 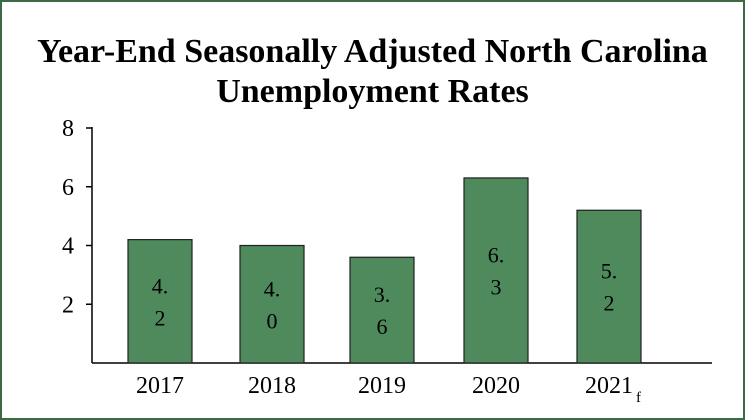 What do you see at coordinates (382, 294) in the screenshot?
I see `bar-data-label-line-1: 3.` at bounding box center [382, 294].